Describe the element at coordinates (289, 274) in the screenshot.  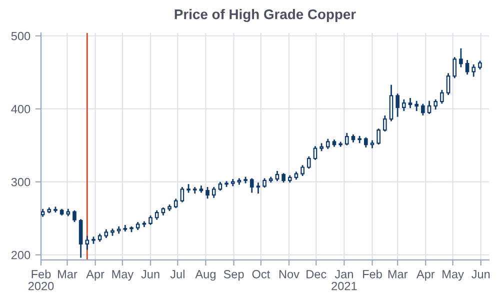
I see `x-tick-label: Nov` at that location.